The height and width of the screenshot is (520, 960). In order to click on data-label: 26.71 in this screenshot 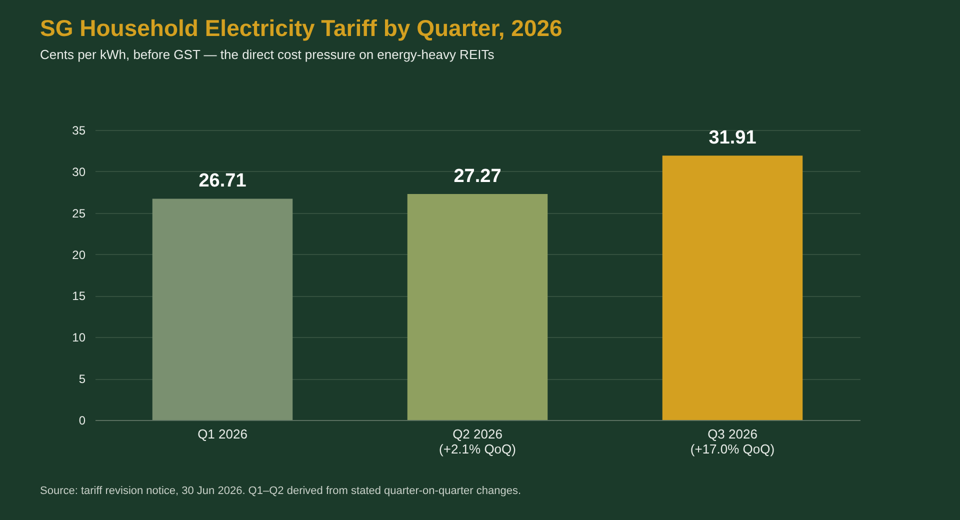, I will do `click(222, 181)`.